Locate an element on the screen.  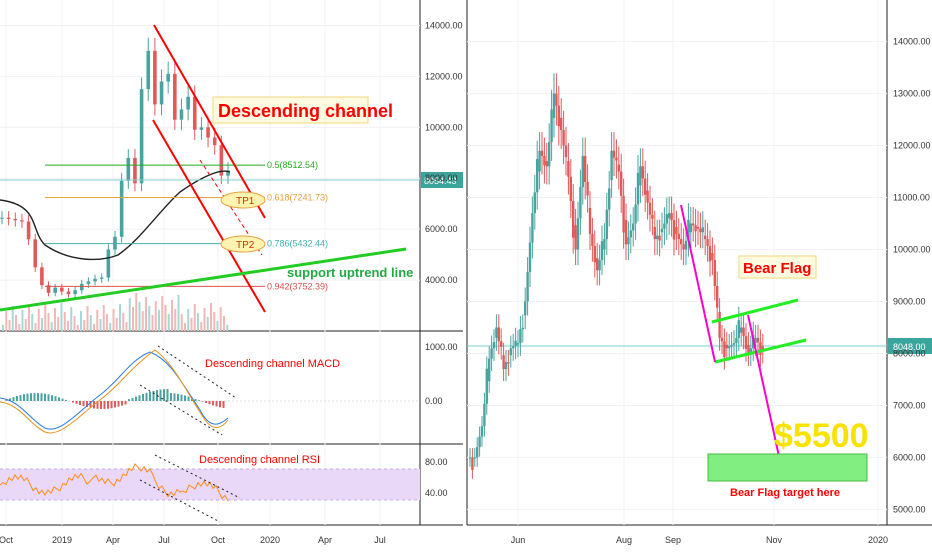
left-volume-bars is located at coordinates (115, 312).